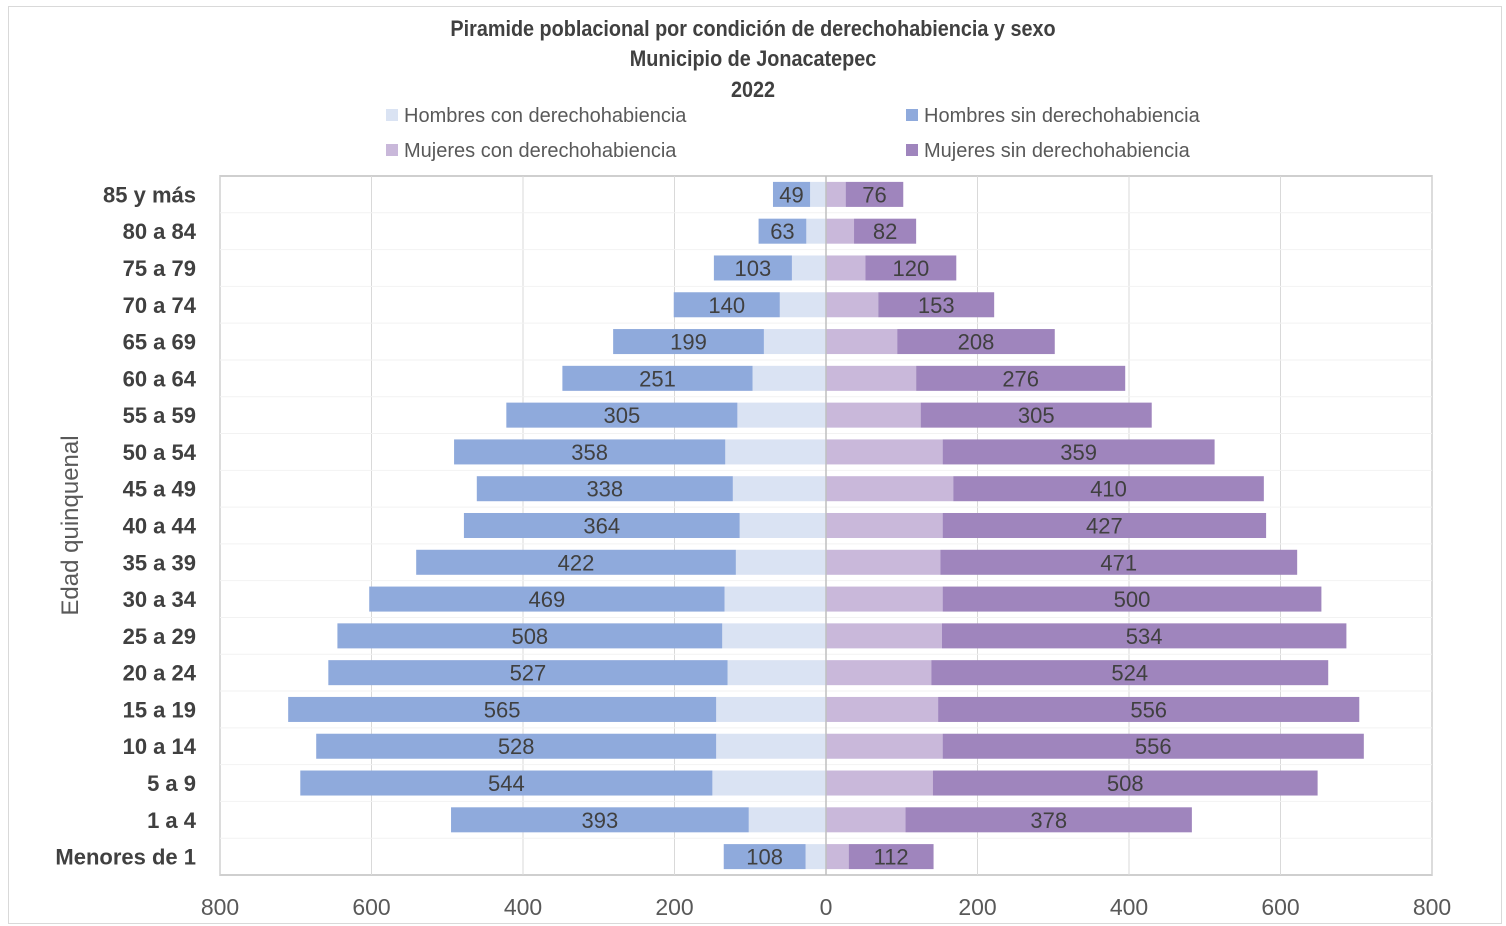 The width and height of the screenshot is (1506, 926). I want to click on legend-item-mujeres-con: Mujeres con derechohabiencia, so click(531, 151).